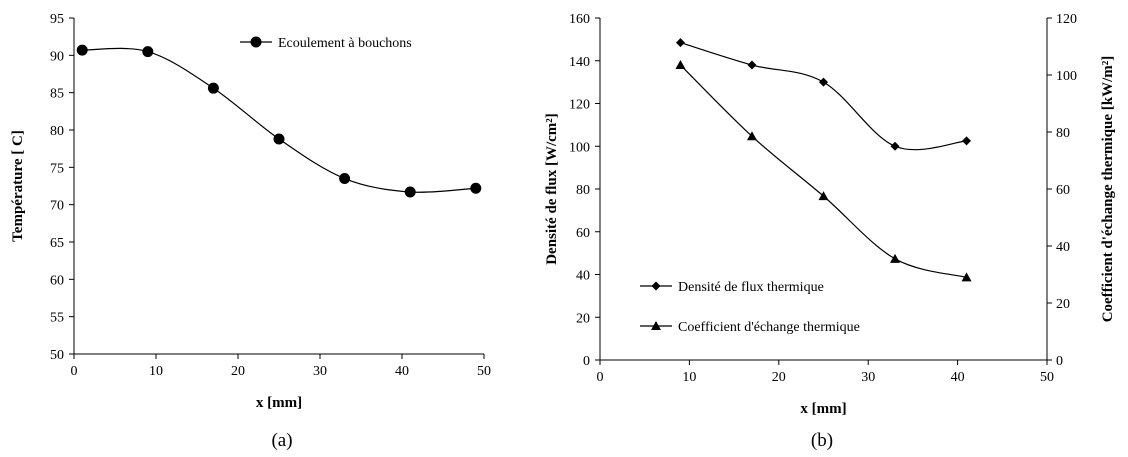 This screenshot has height=457, width=1128. What do you see at coordinates (1059, 361) in the screenshot?
I see `y2-tick-label: 0` at bounding box center [1059, 361].